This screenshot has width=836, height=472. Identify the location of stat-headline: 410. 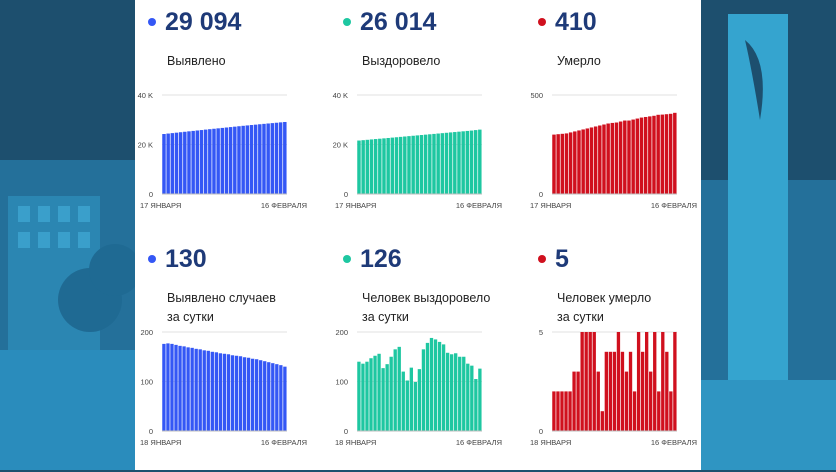
(617, 20).